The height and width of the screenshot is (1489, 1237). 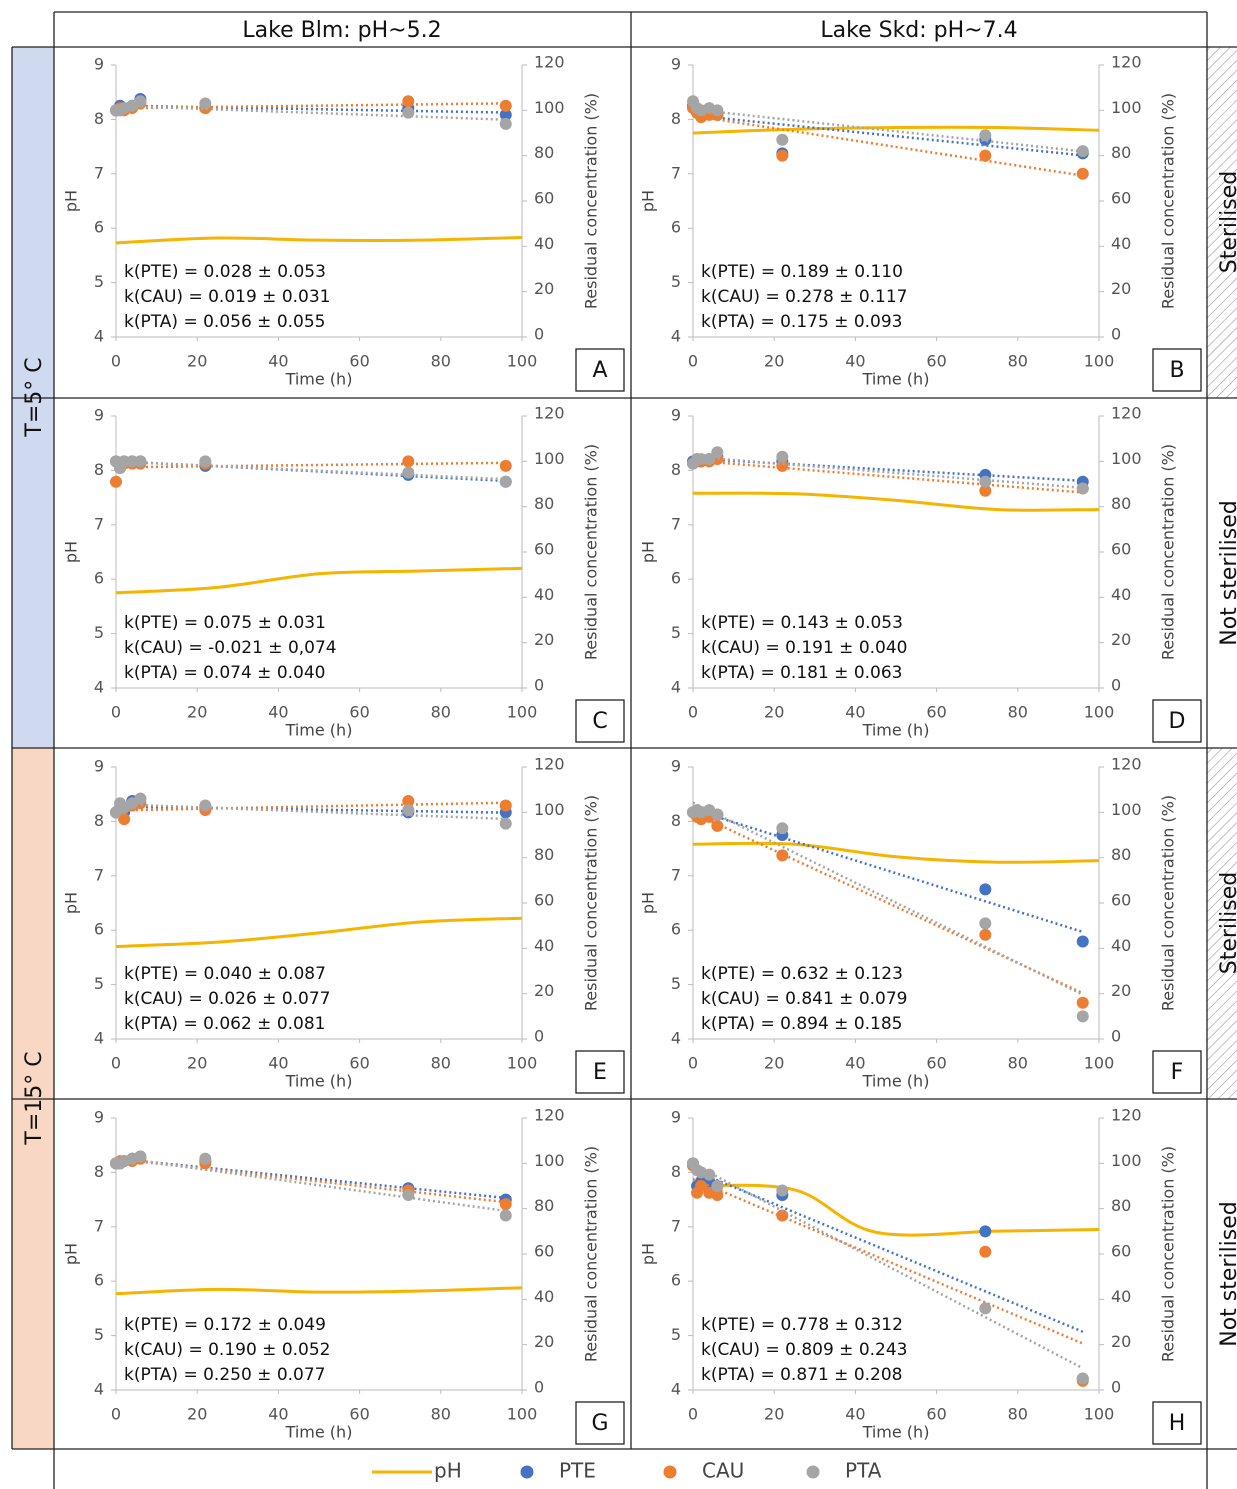 I want to click on panel-letter: E, so click(x=600, y=1072).